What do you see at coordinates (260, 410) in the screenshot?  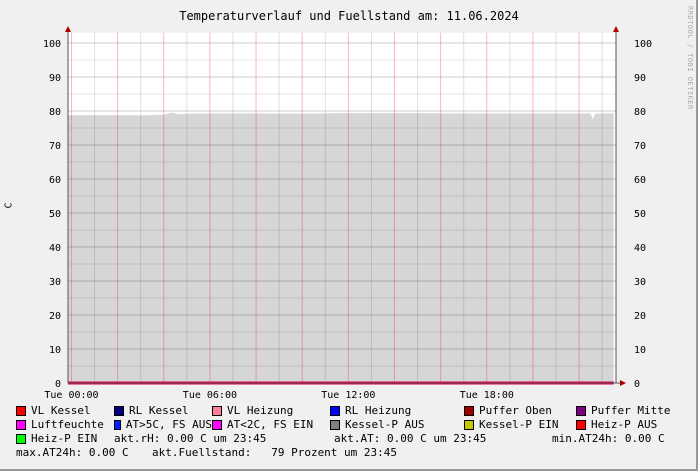 I see `legend-label: VL Heizung` at bounding box center [260, 410].